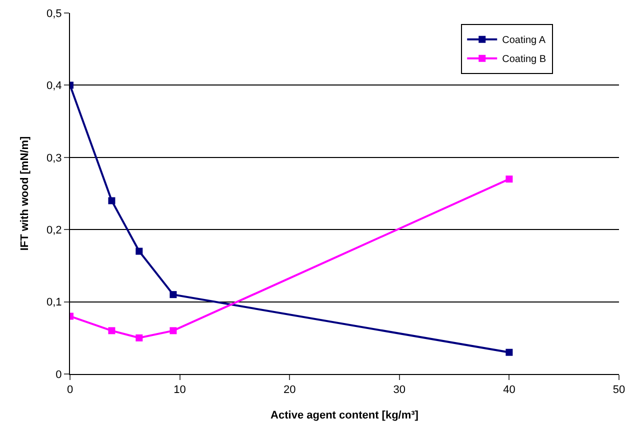  I want to click on y-tick-label: 0, so click(59, 374).